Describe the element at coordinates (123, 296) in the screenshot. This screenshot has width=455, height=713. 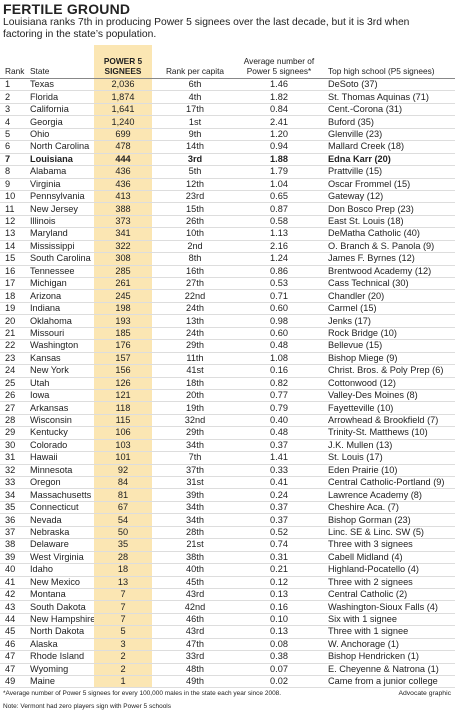
I see `table-cell: 245` at that location.